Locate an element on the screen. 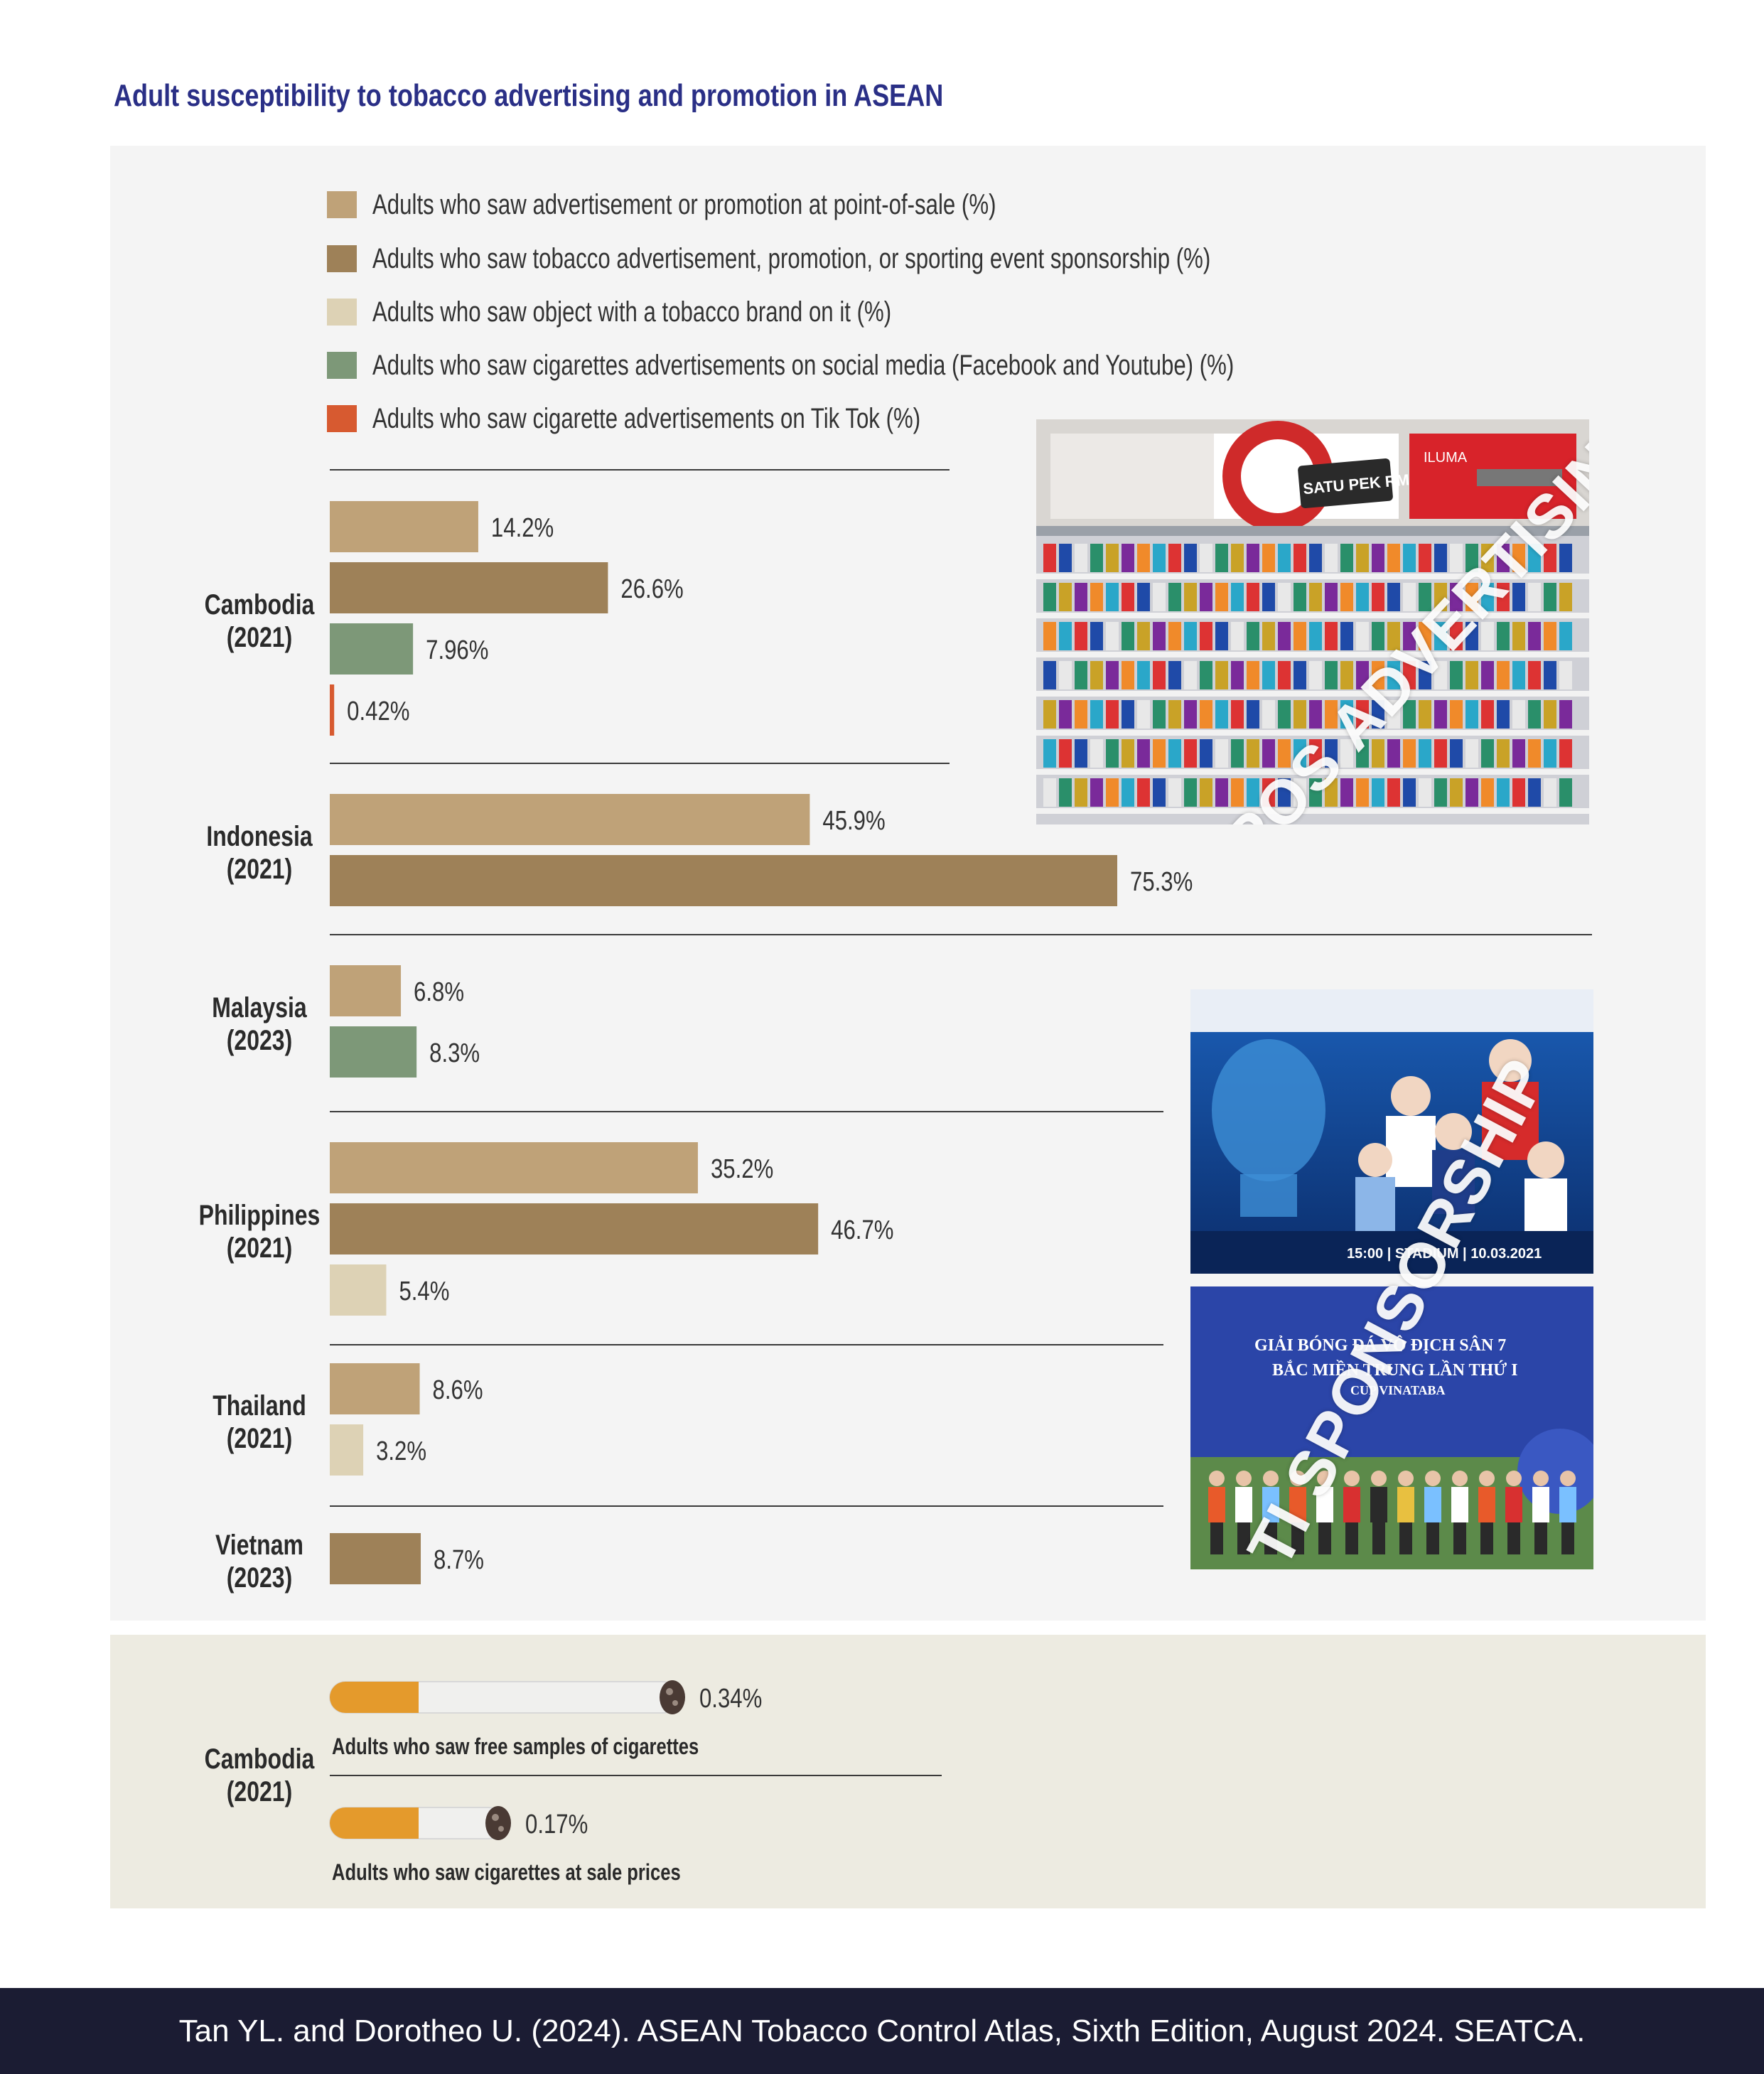  bar-value-label: 0.42% is located at coordinates (378, 711).